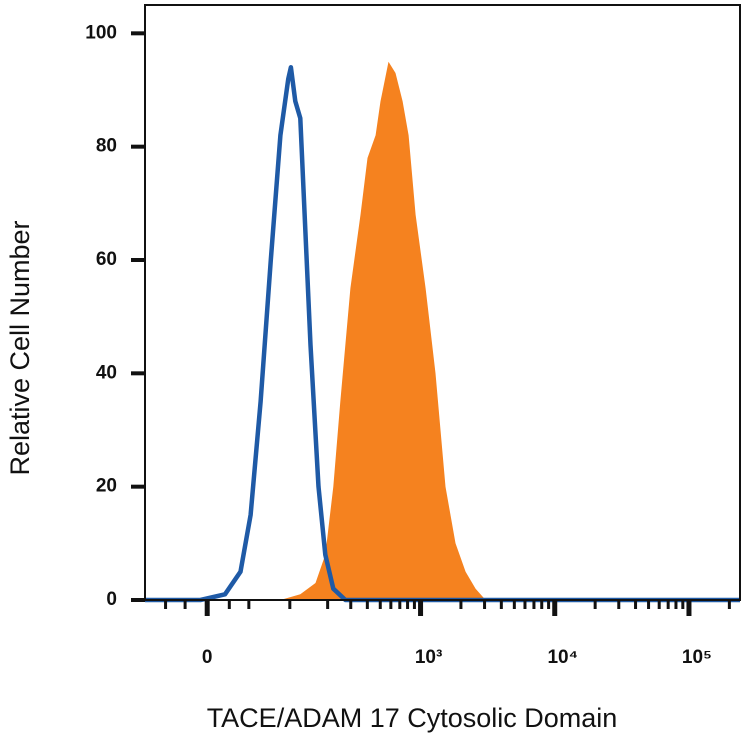 The width and height of the screenshot is (743, 743). I want to click on y-tick-label: 80, so click(106, 146).